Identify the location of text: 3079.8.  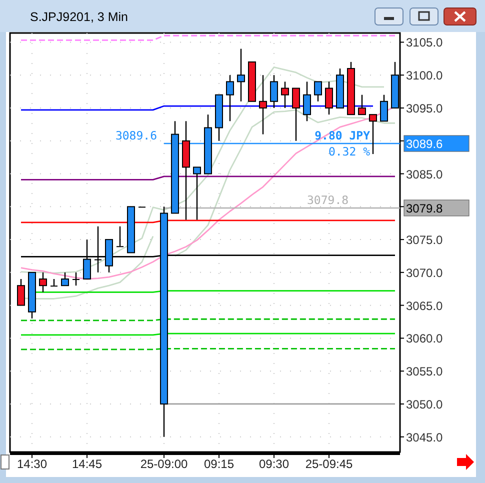
(424, 208).